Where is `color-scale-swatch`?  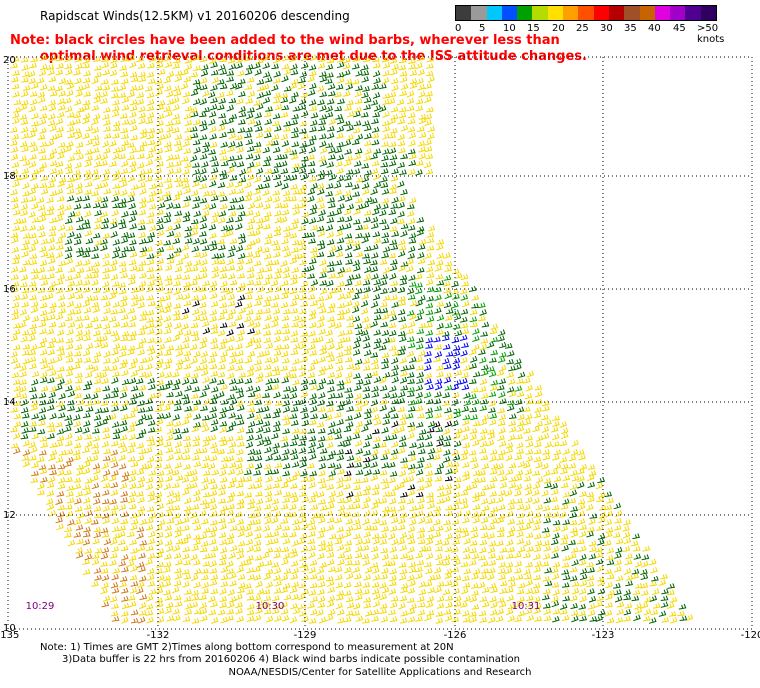 color-scale-swatch is located at coordinates (601, 13).